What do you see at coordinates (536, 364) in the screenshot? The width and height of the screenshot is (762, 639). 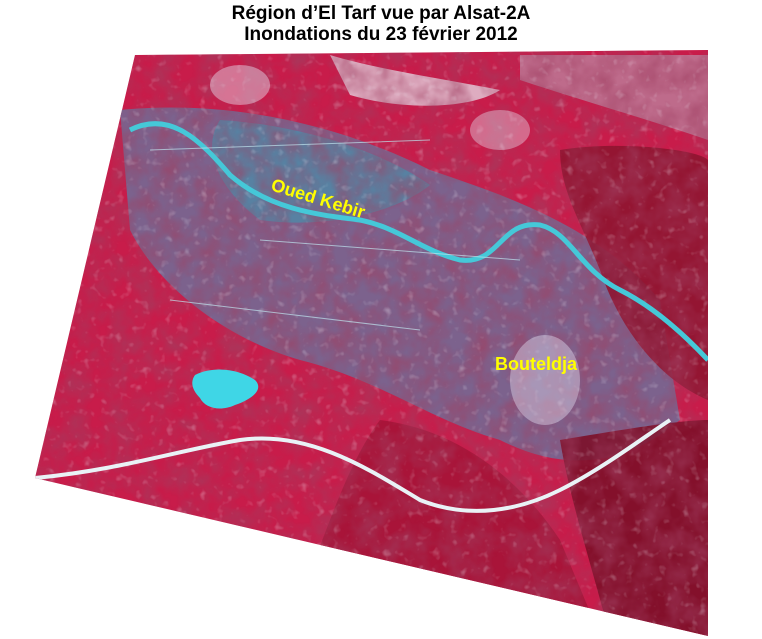 I see `label-bouteldja: Bouteldja` at bounding box center [536, 364].